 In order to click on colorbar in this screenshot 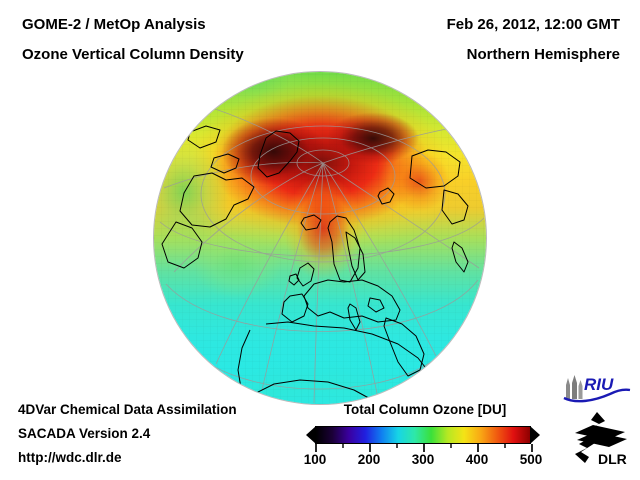, I will do `click(423, 436)`.